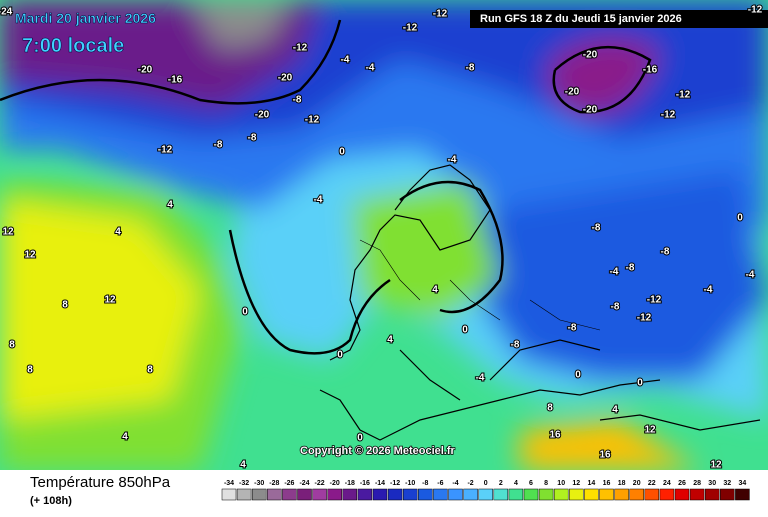 Image resolution: width=768 pixels, height=517 pixels. I want to click on scale-tick-label: -12, so click(395, 483).